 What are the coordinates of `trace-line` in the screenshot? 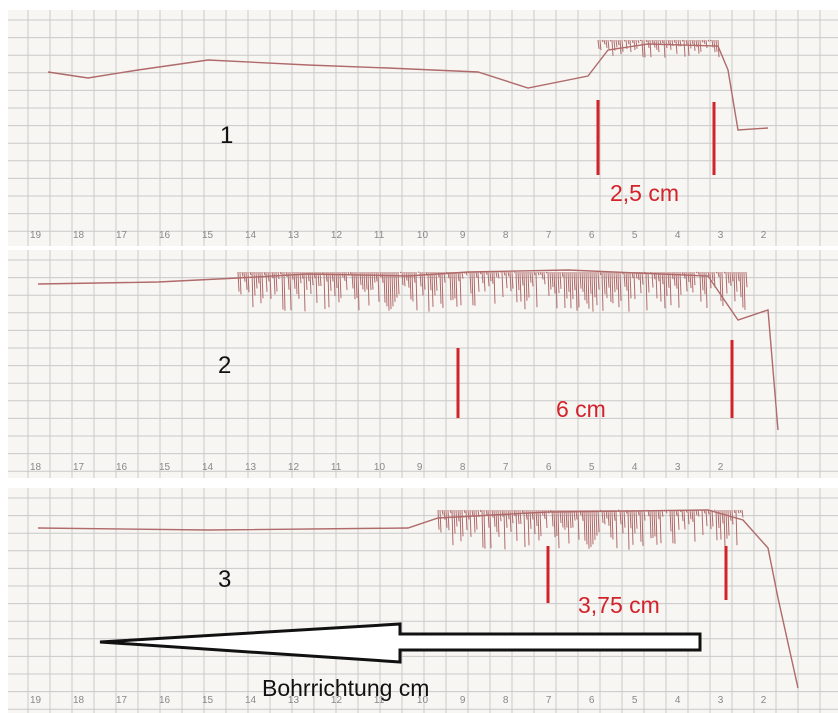 It's located at (408, 87).